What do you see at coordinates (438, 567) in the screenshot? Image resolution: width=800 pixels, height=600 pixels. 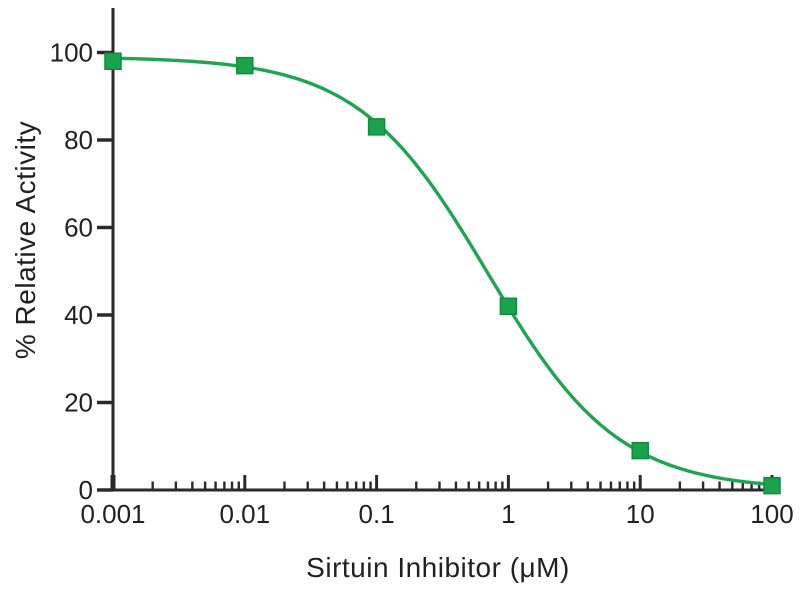 I see `x-axis-title: Sirtuin Inhibitor (μM)` at bounding box center [438, 567].